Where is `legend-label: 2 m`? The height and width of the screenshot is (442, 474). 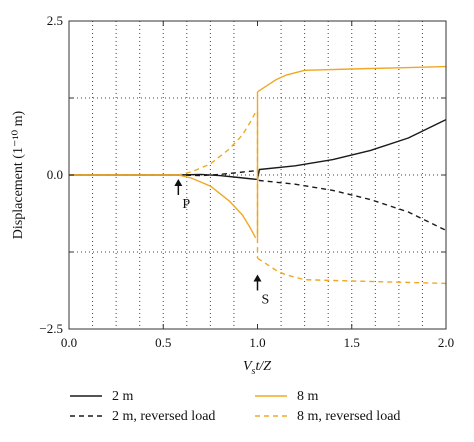
legend-label: 2 m is located at coordinates (123, 396).